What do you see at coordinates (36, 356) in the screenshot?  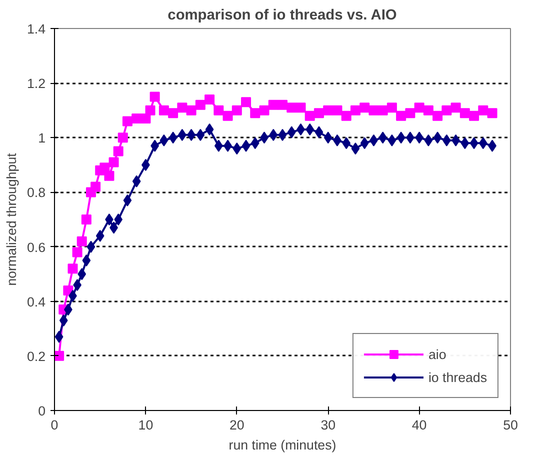 I see `y-tick-label: 0.2` at bounding box center [36, 356].